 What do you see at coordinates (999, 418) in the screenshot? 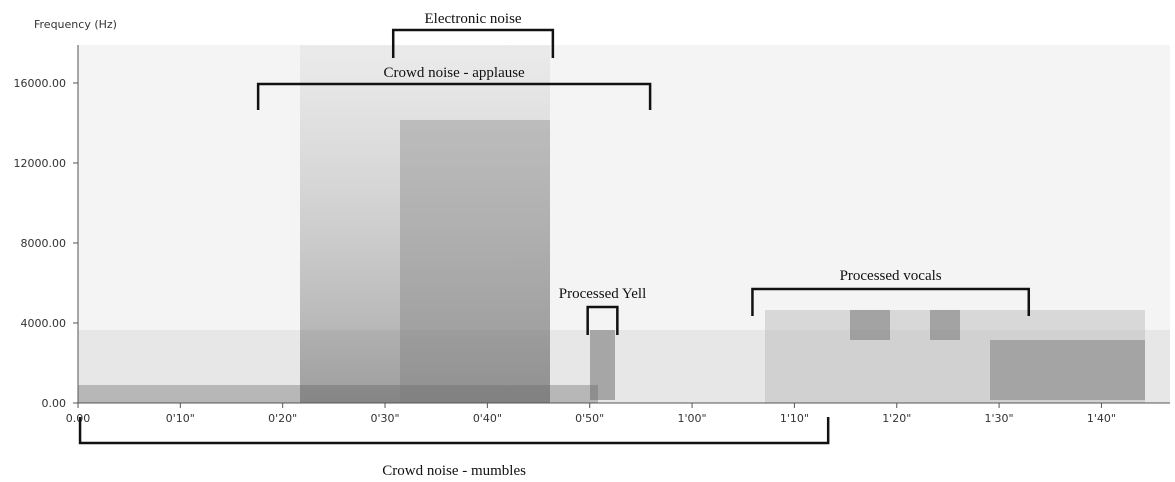
I see `x-tick-label: 1'30"` at bounding box center [999, 418].